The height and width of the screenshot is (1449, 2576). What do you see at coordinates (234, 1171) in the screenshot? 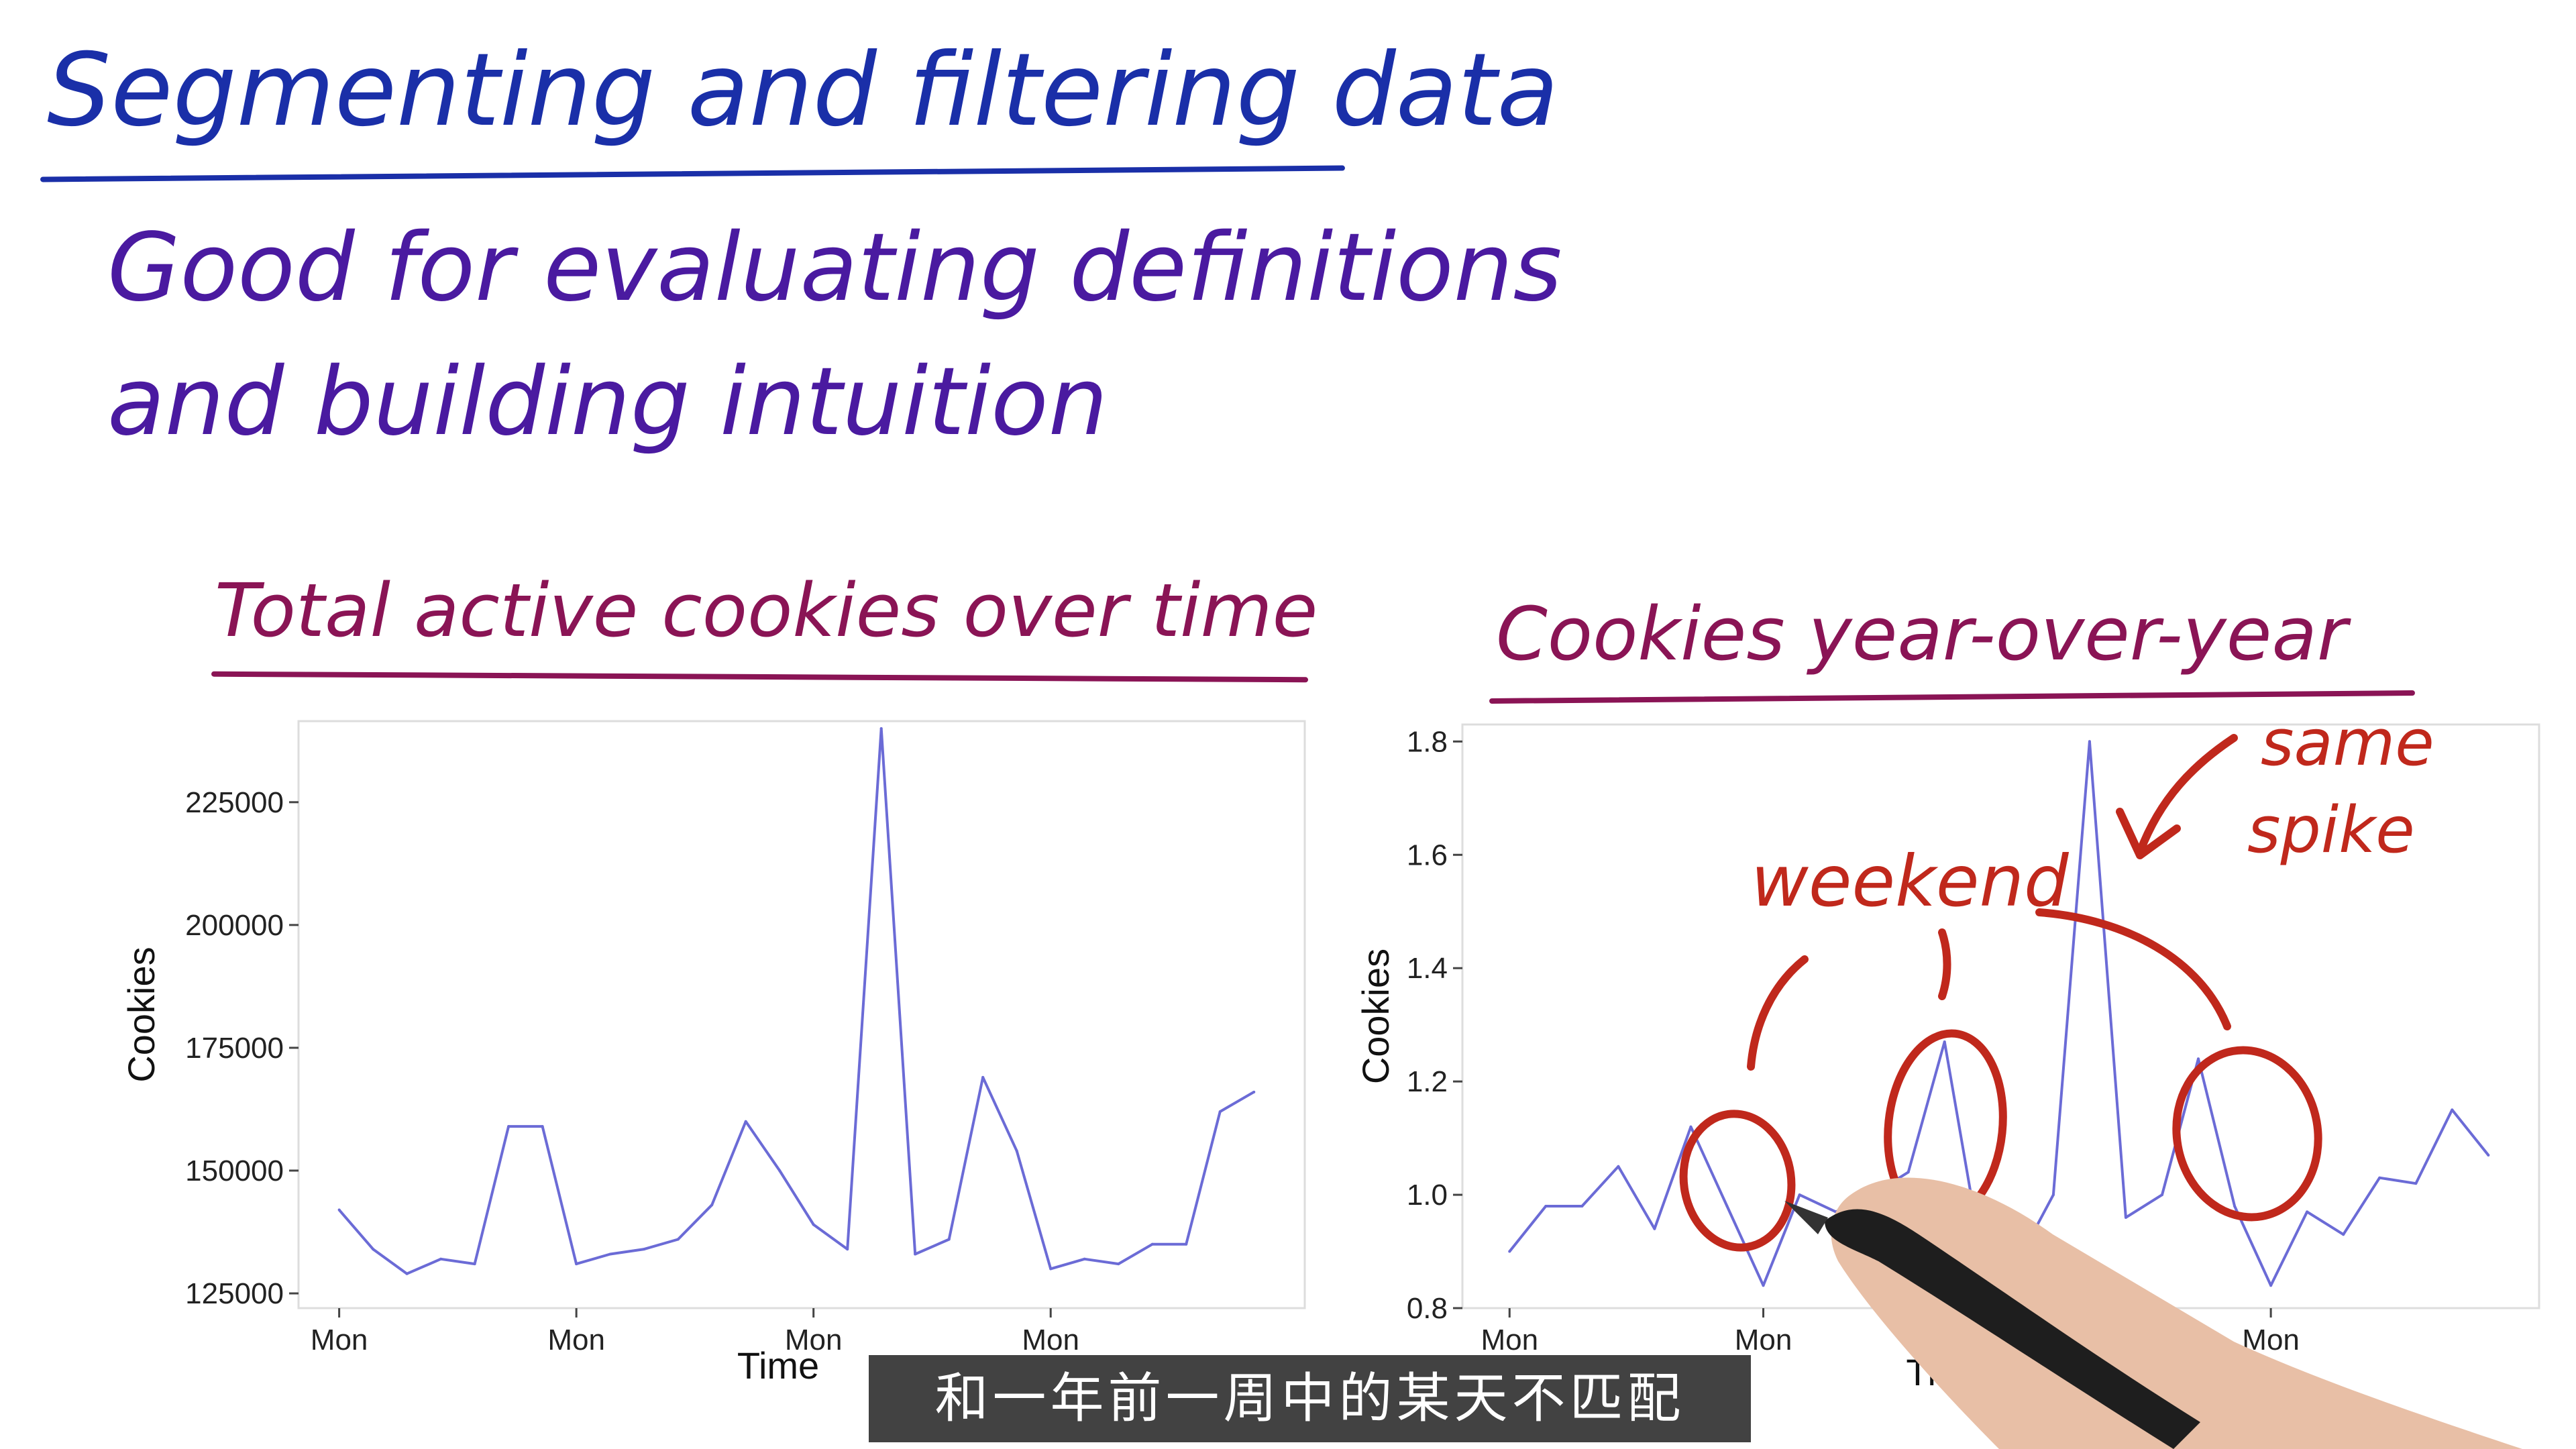
I see `chart-left-y-tick-label: 150000` at bounding box center [234, 1171].